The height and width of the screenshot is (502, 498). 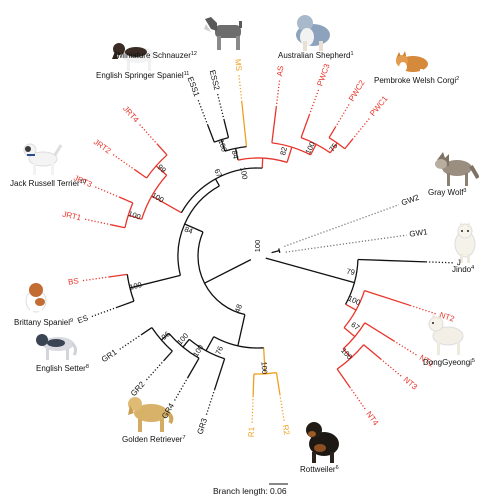 What do you see at coordinates (372, 419) in the screenshot?
I see `tip-label-nt4: NT4` at bounding box center [372, 419].